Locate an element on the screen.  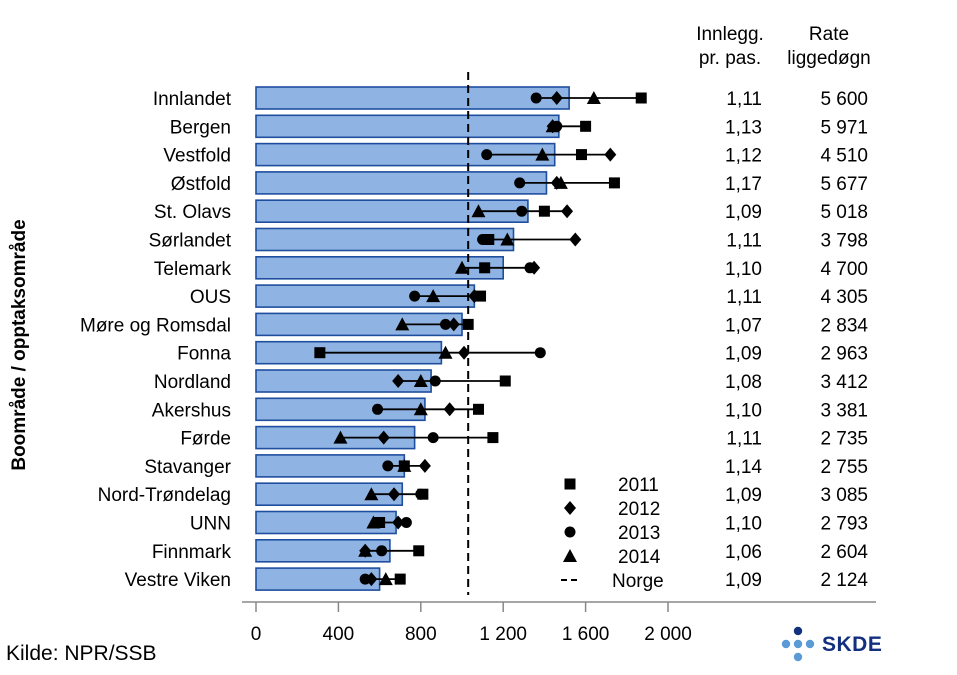
rate-value: 4 510 is located at coordinates (844, 156).